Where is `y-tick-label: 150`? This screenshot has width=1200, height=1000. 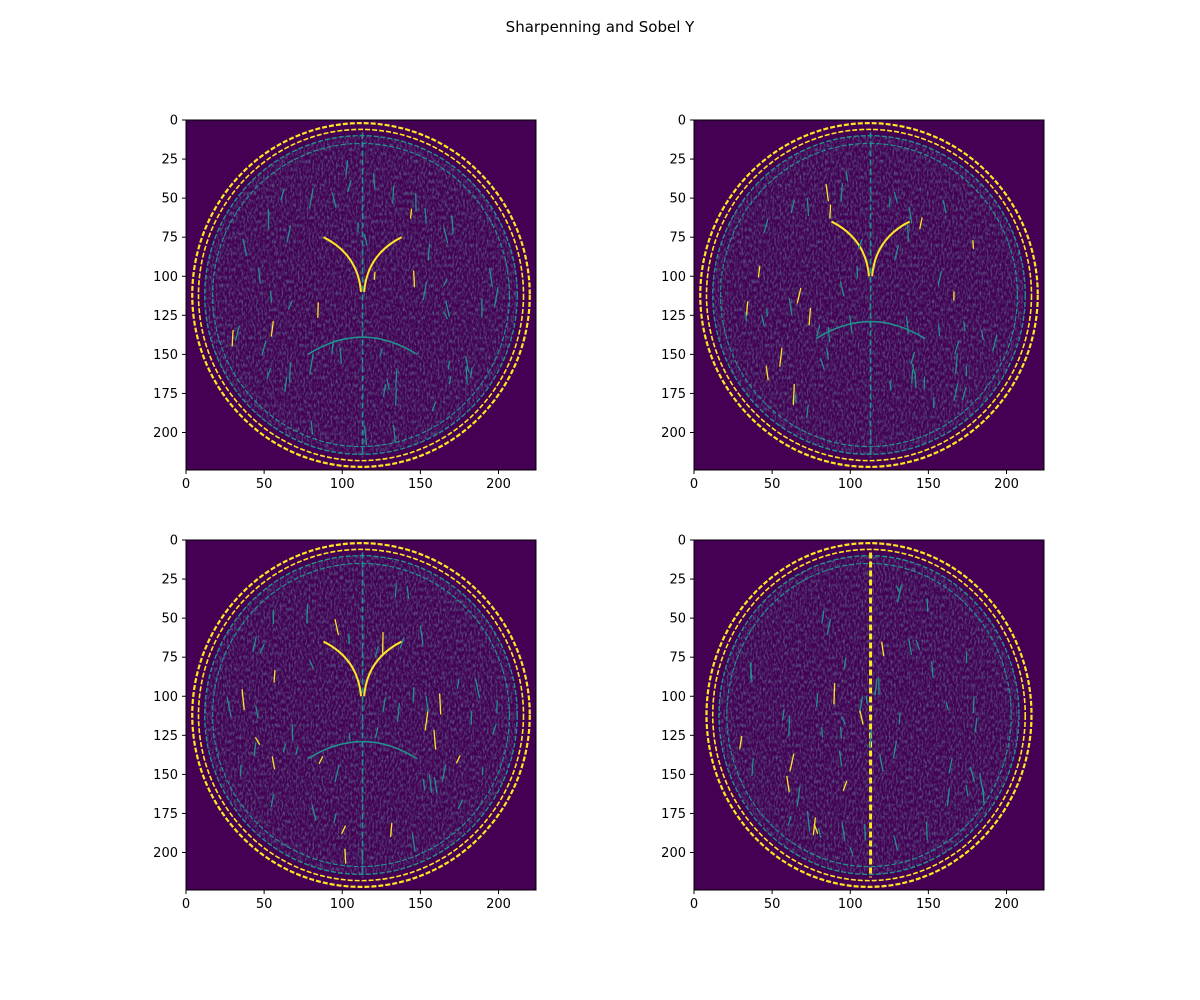 y-tick-label: 150 is located at coordinates (673, 775).